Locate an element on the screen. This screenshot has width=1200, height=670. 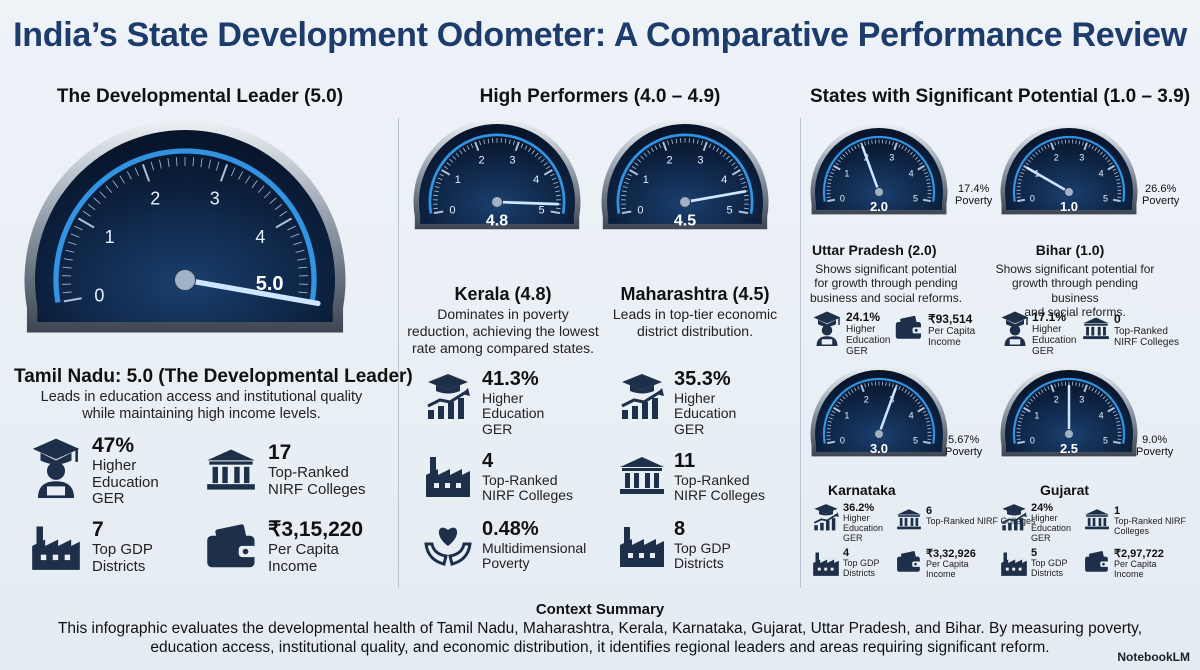
gauge-tick-label: 5 is located at coordinates (1105, 441).